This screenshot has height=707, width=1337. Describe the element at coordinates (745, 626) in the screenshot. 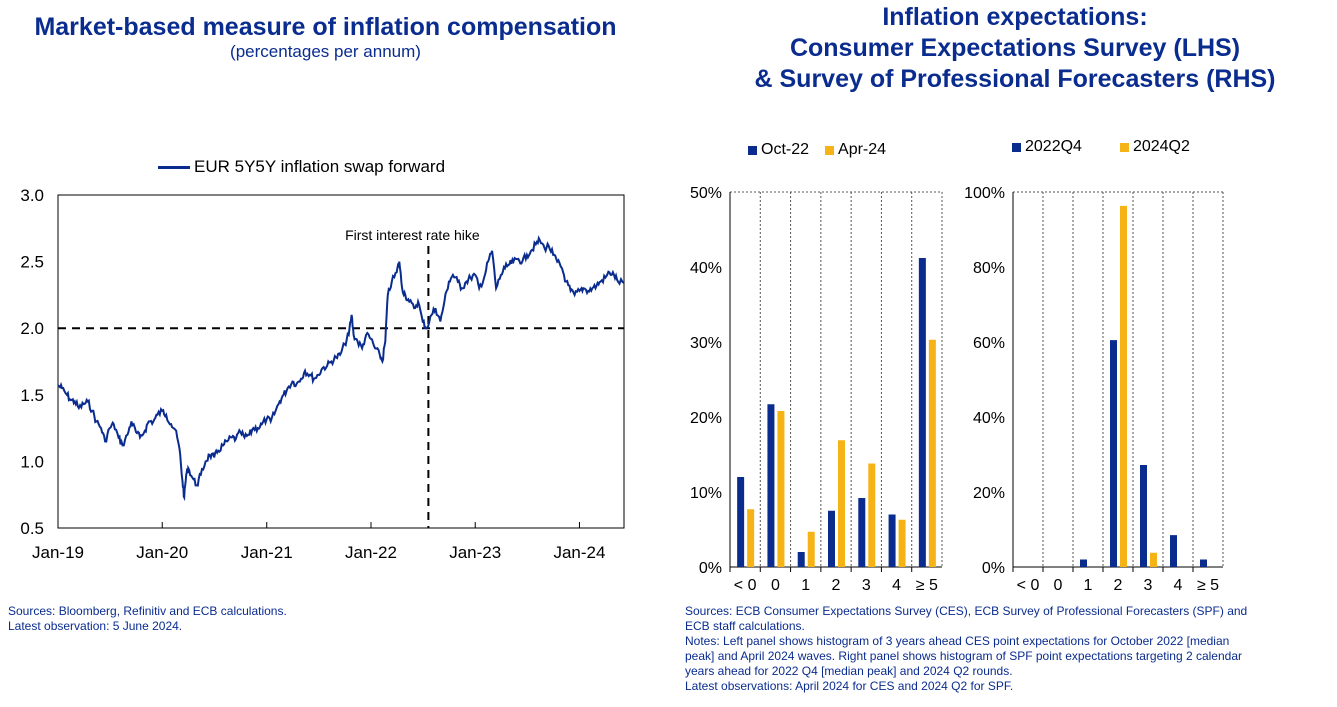

I see `right-note-line: ECB staff calculations.` at that location.